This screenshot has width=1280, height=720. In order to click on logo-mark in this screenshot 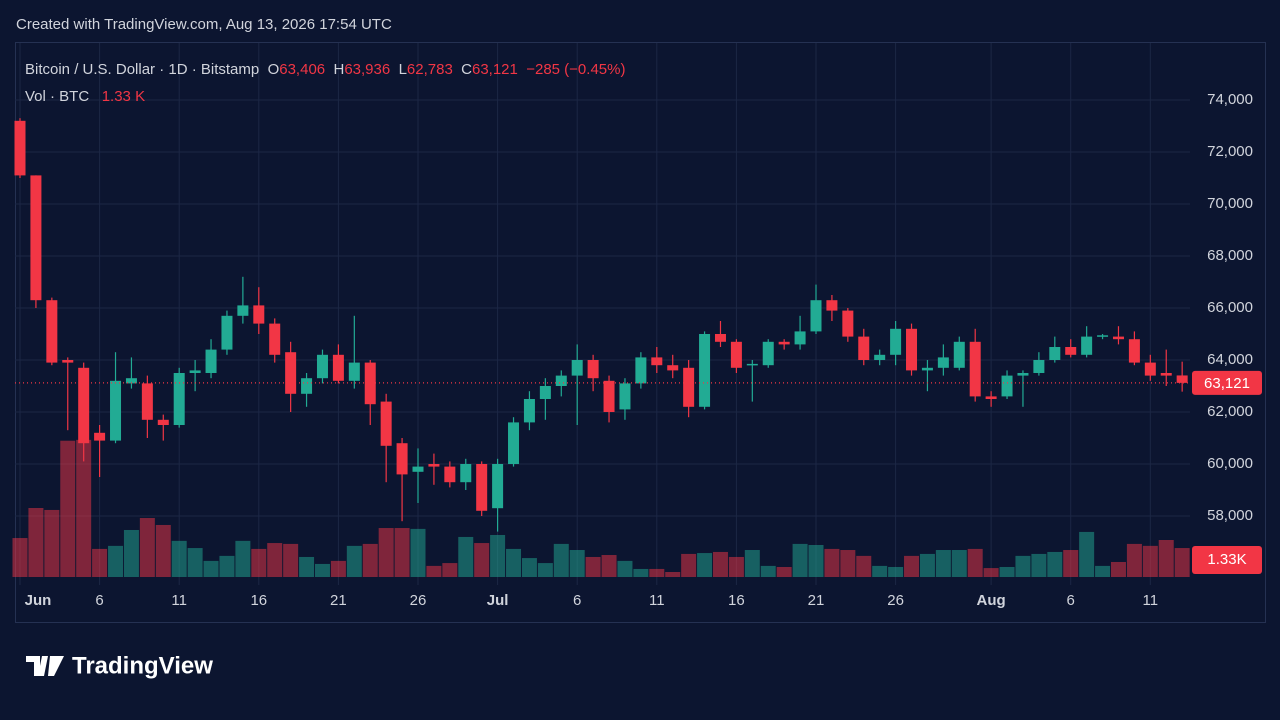, I will do `click(45, 666)`.